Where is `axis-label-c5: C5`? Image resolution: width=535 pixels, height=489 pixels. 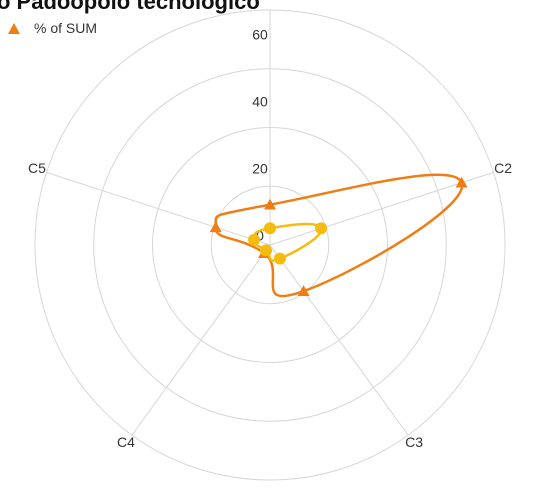 axis-label-c5: C5 is located at coordinates (37, 168).